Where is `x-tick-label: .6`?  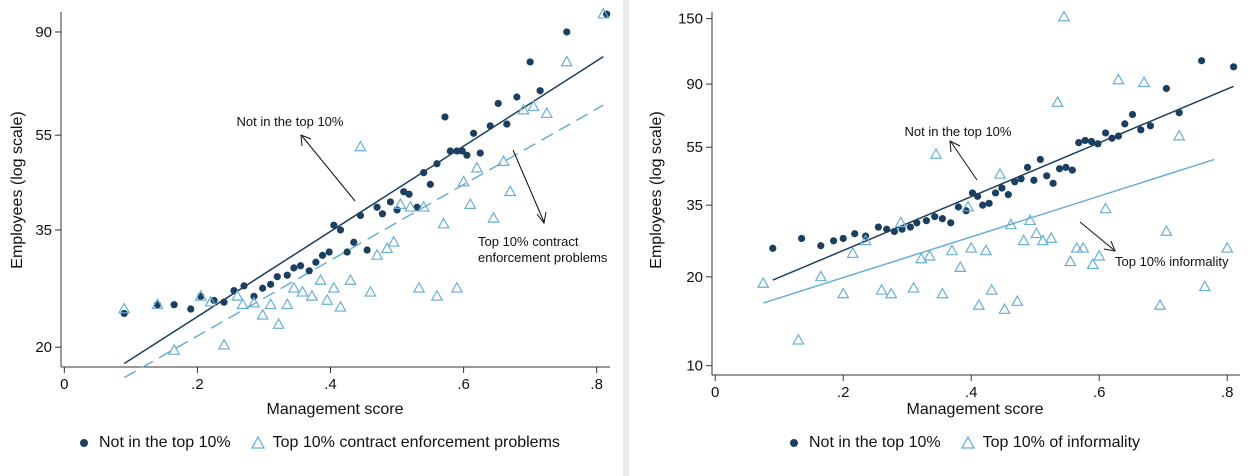 x-tick-label: .6 is located at coordinates (1099, 392).